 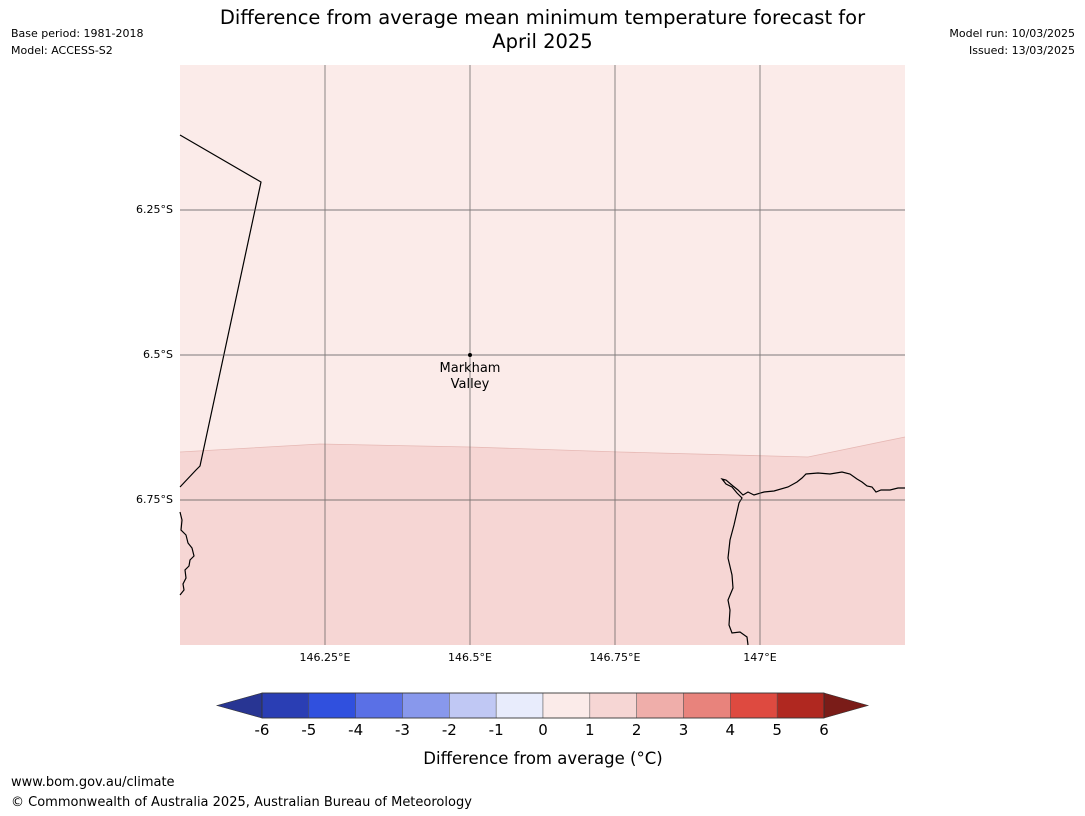 I want to click on colorbar-segments, so click(x=543, y=705).